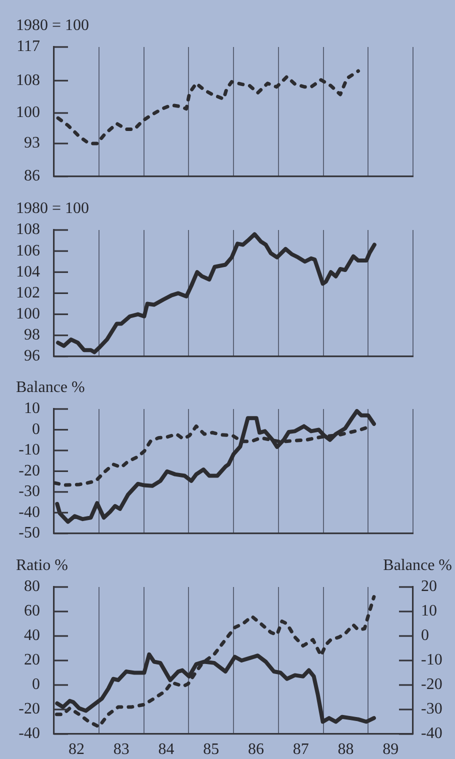  I want to click on x-tick-label: 86, so click(256, 749).